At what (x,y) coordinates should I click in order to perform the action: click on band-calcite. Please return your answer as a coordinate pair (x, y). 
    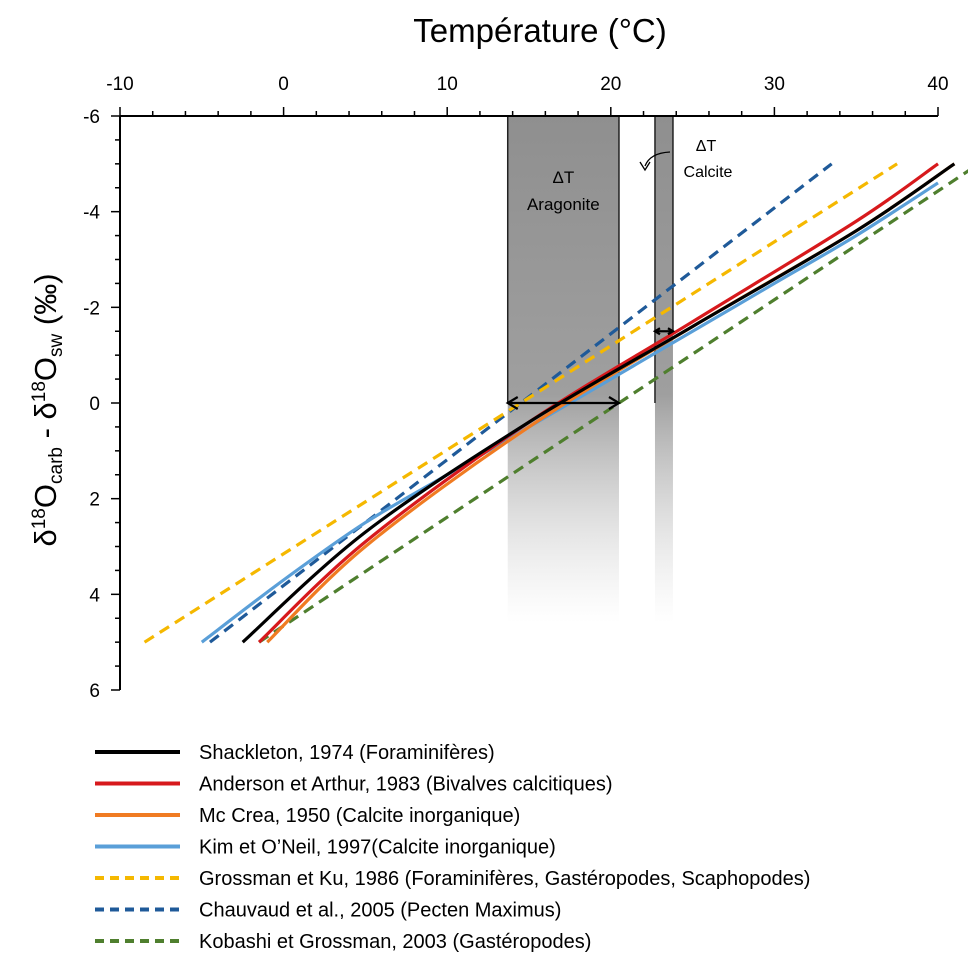
    Looking at the image, I should click on (663, 370).